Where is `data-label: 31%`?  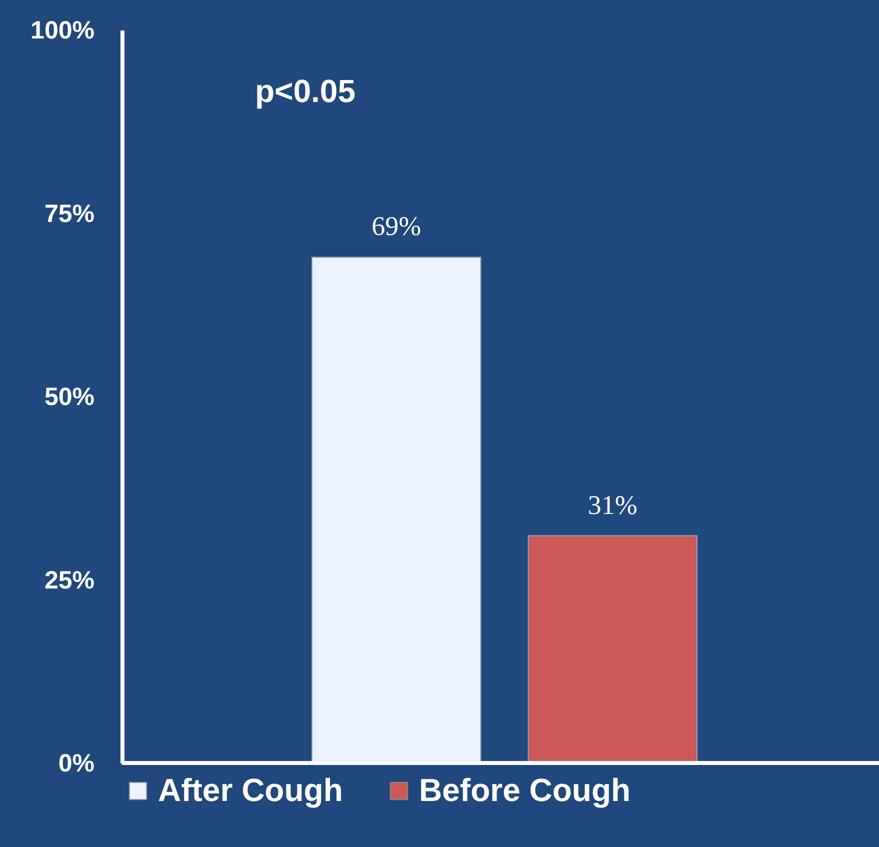
data-label: 31% is located at coordinates (613, 505).